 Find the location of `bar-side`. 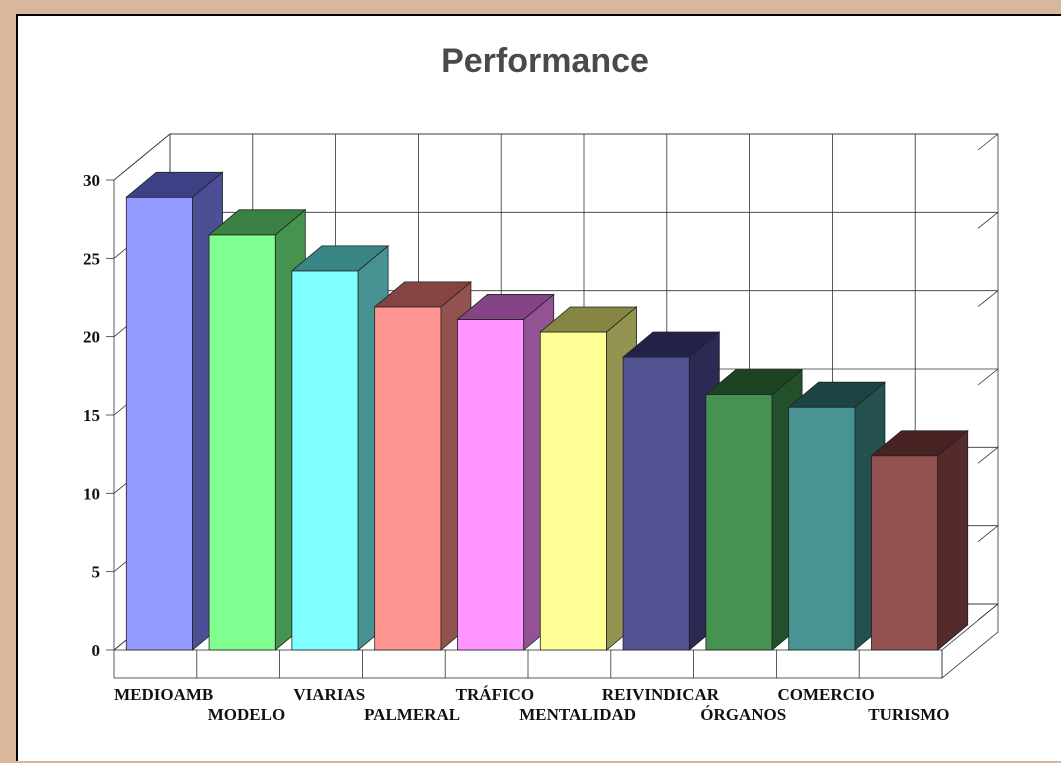

bar-side is located at coordinates (953, 540).